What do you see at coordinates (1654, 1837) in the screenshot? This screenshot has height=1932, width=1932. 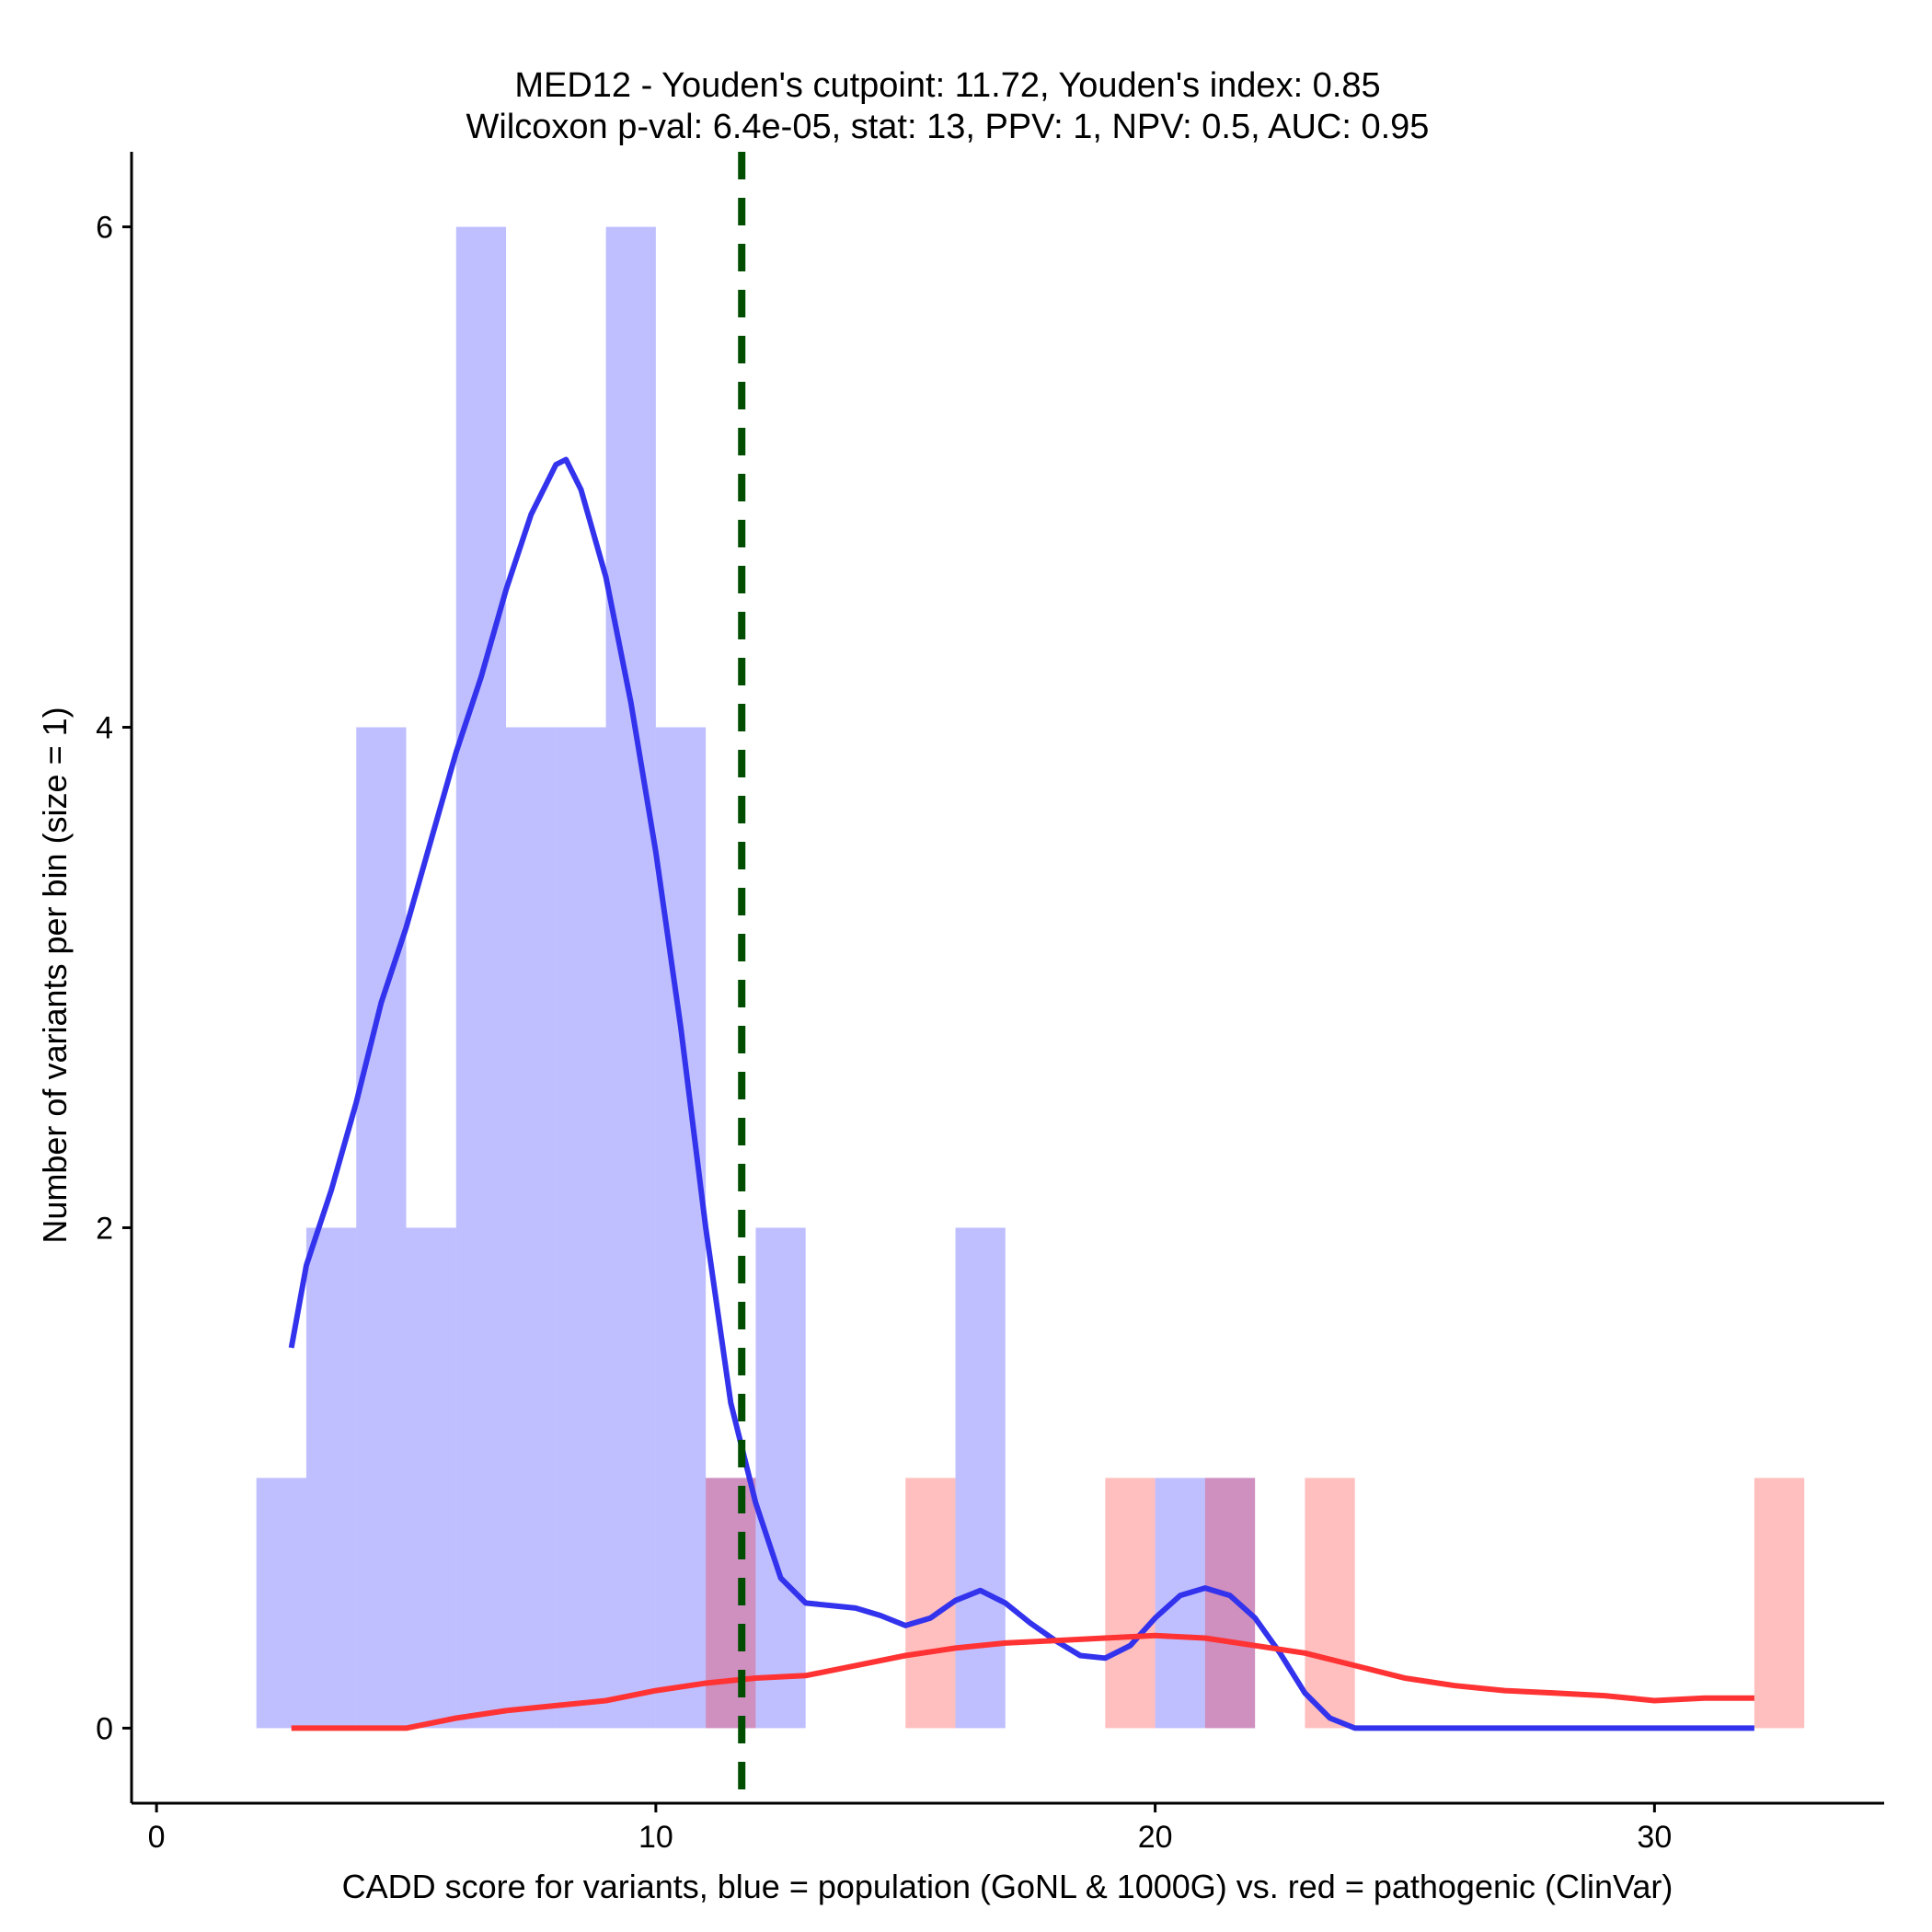 I see `x-tick-label: 30` at bounding box center [1654, 1837].